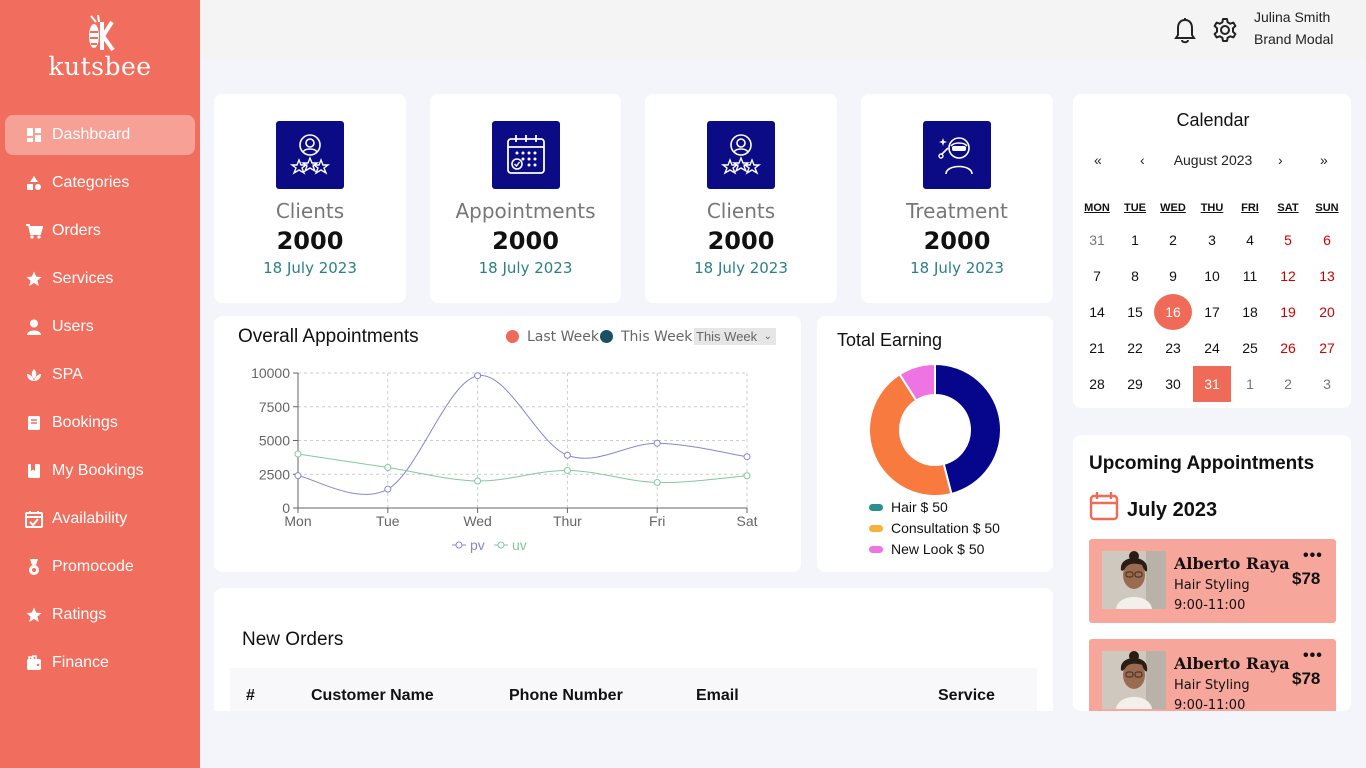 Image resolution: width=1366 pixels, height=768 pixels. I want to click on calendar-next-button: ›, so click(1280, 160).